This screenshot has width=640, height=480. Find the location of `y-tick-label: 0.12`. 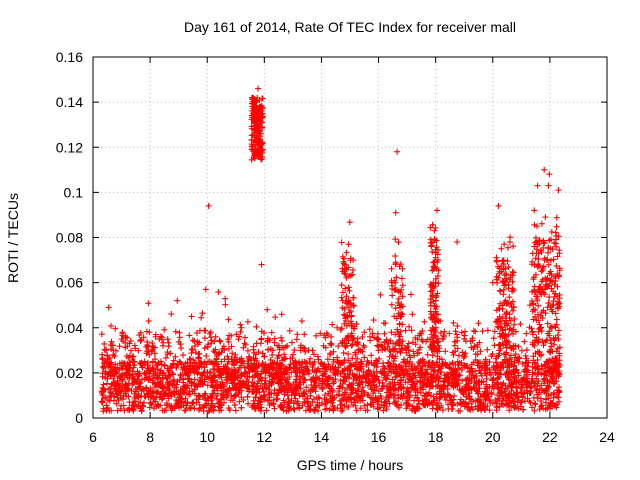

y-tick-label: 0.12 is located at coordinates (69, 147).